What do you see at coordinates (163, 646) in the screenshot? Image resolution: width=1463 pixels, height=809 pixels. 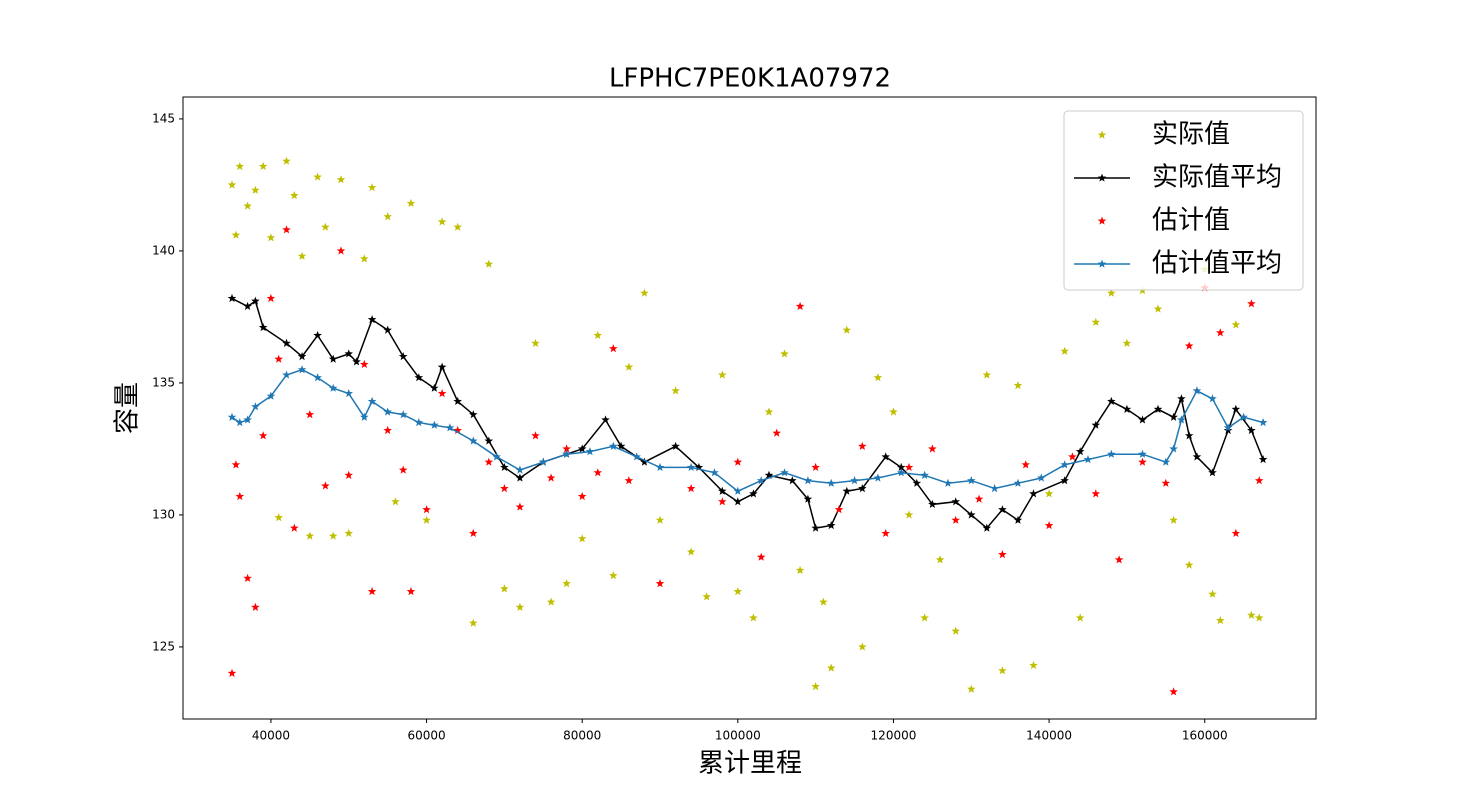 I see `y-tick-label: 125` at bounding box center [163, 646].